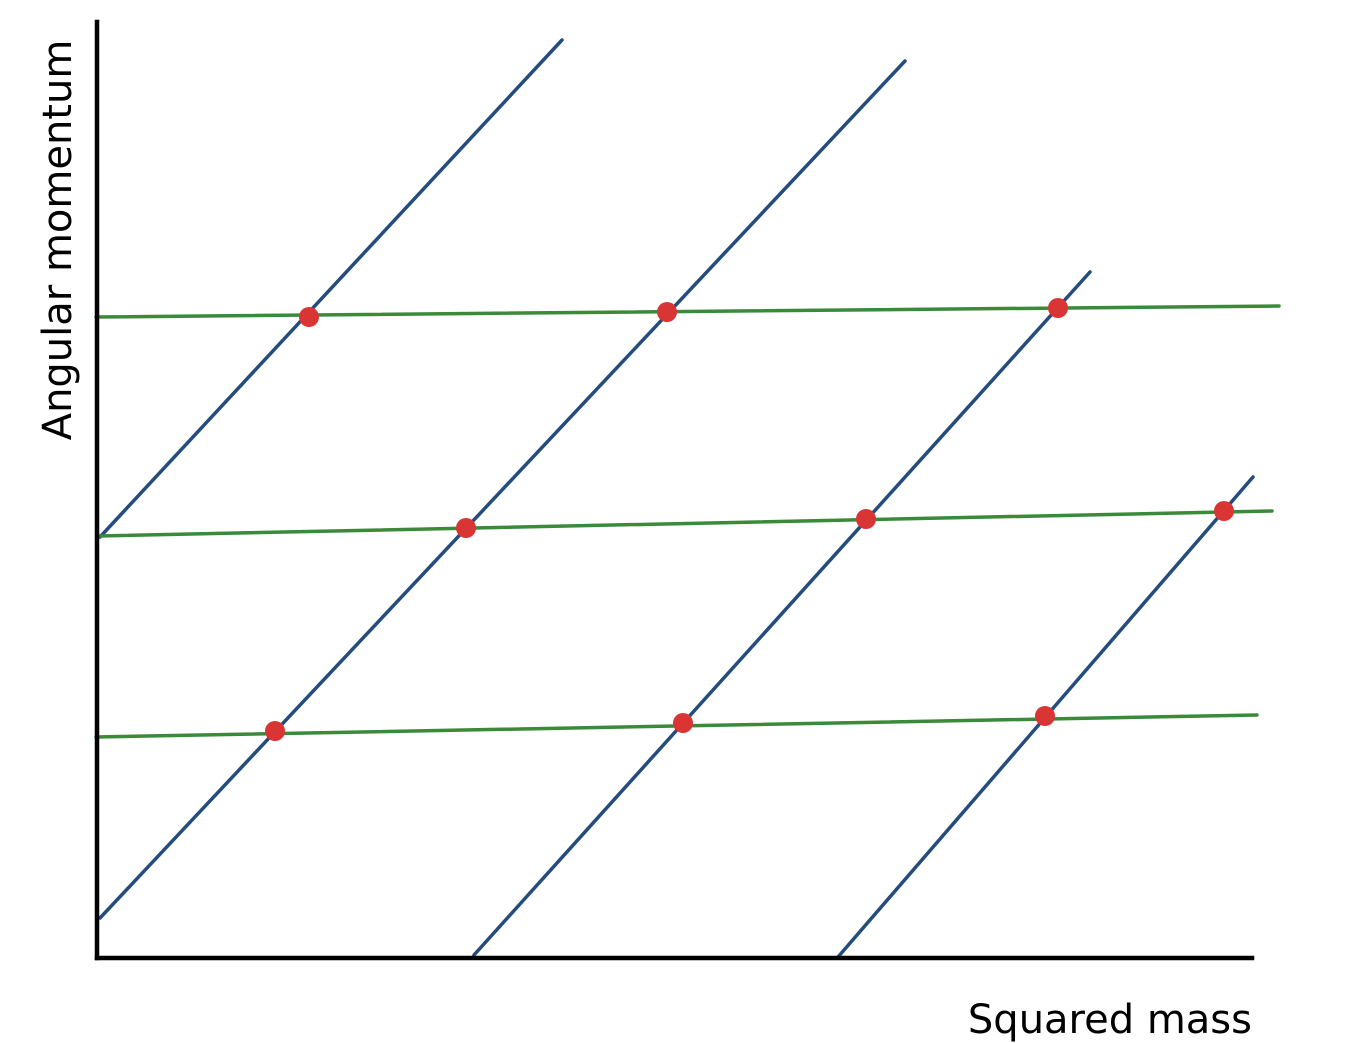 The width and height of the screenshot is (1357, 1043). What do you see at coordinates (685, 523) in the screenshot?
I see `level-line-middle` at bounding box center [685, 523].